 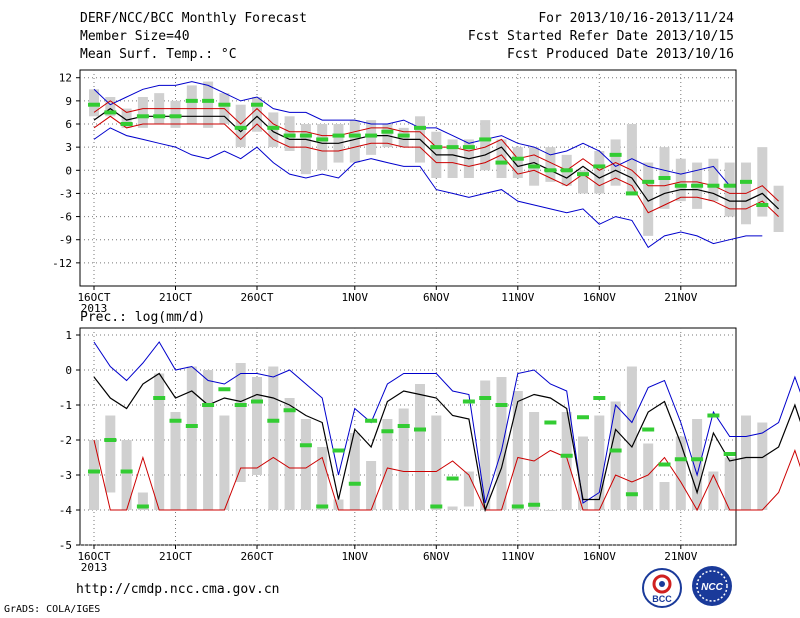 I want to click on bcc-logo: BCC, so click(x=662, y=588).